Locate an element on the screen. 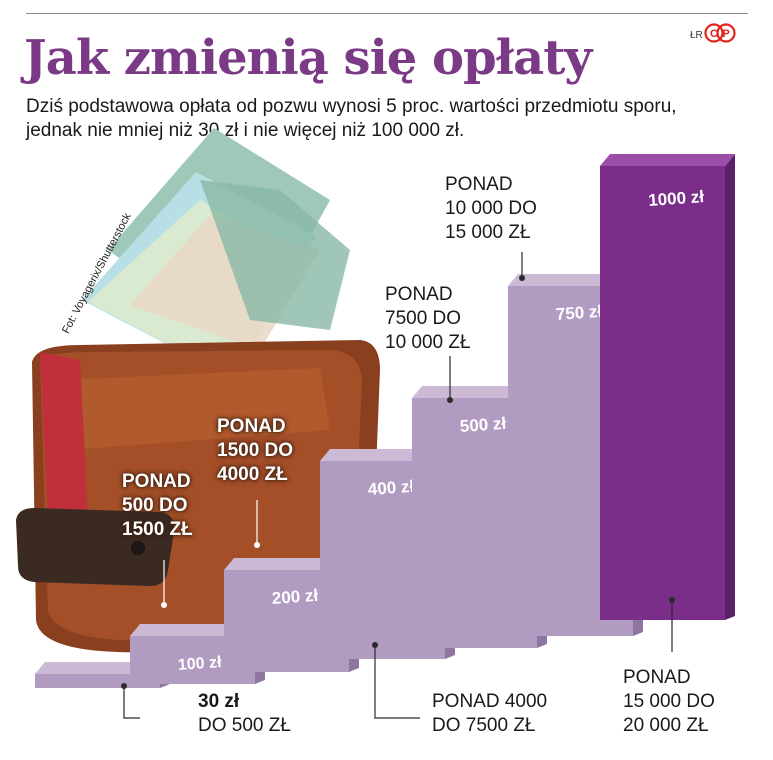 The image size is (773, 760). category-label: PONAD 10 000 DO 15 000 ZŁ is located at coordinates (491, 209).